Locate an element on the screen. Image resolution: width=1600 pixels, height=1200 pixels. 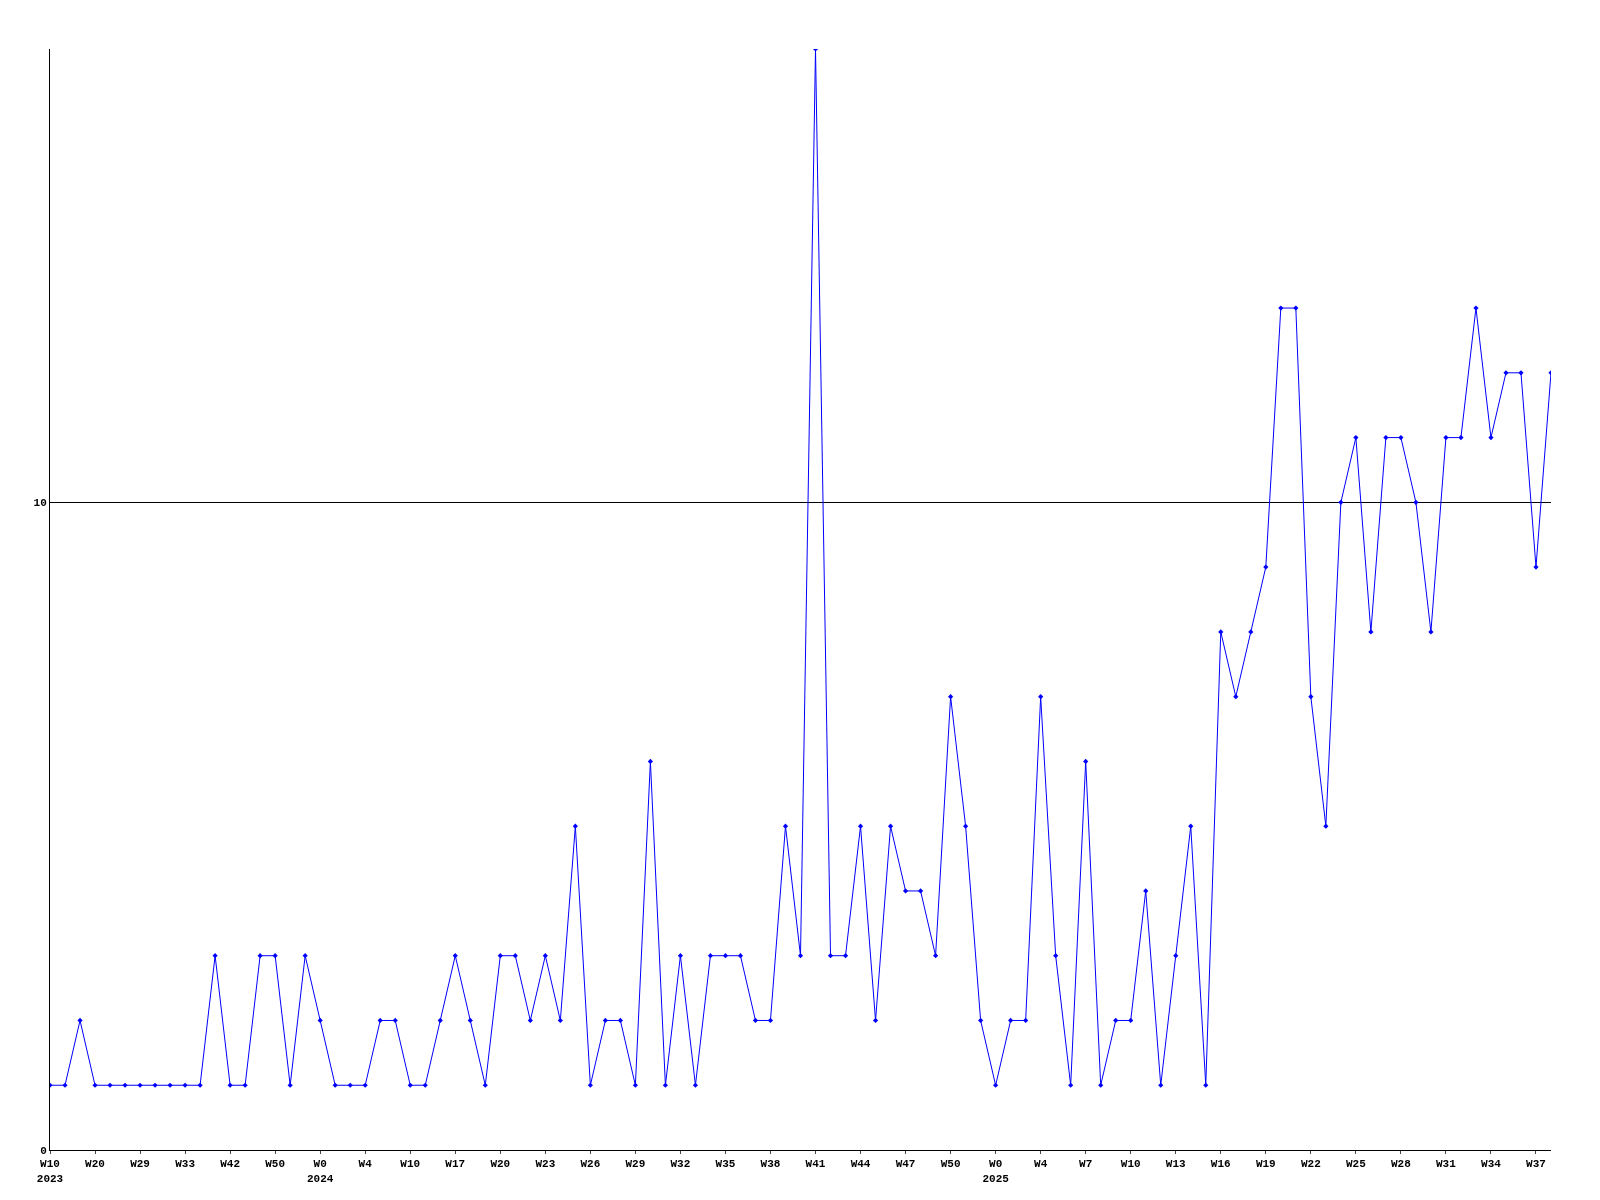
x-tick-label: W37 is located at coordinates (1536, 1164).